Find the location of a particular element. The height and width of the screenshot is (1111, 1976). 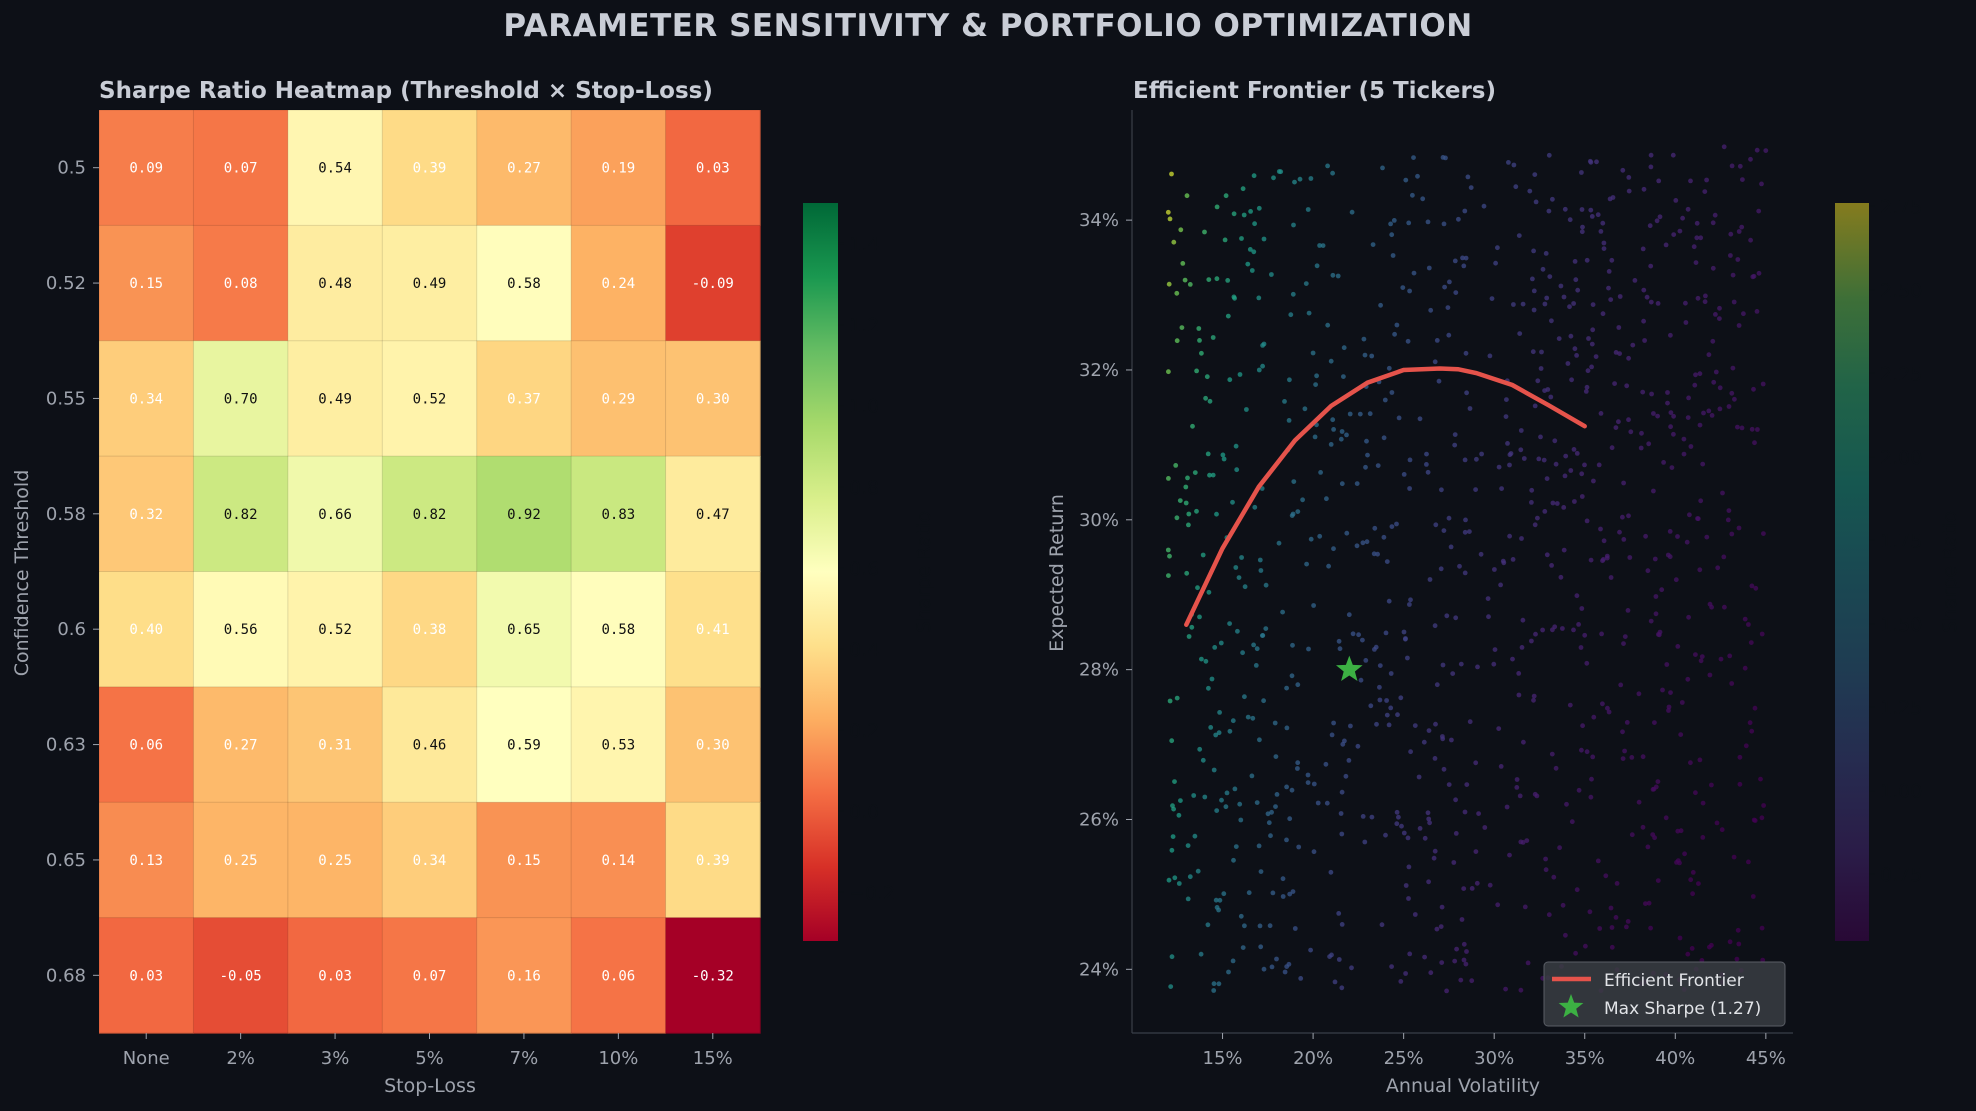

heatmap-cell-label: 0.56 is located at coordinates (241, 630).